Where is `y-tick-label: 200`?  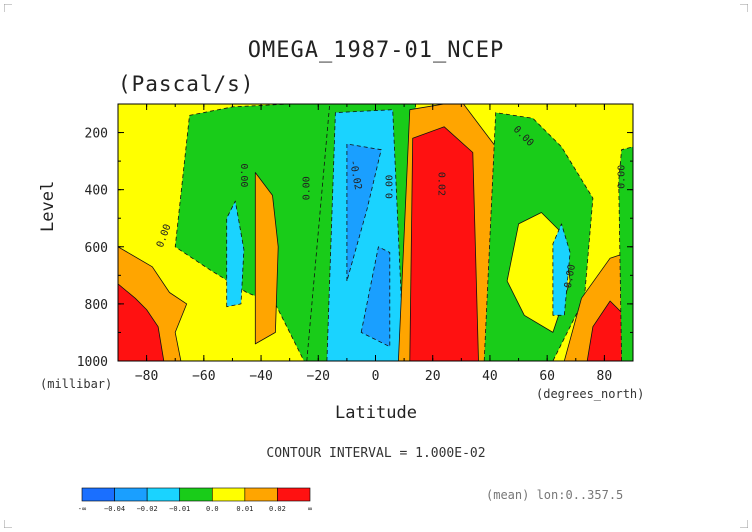
y-tick-label: 200 is located at coordinates (96, 134).